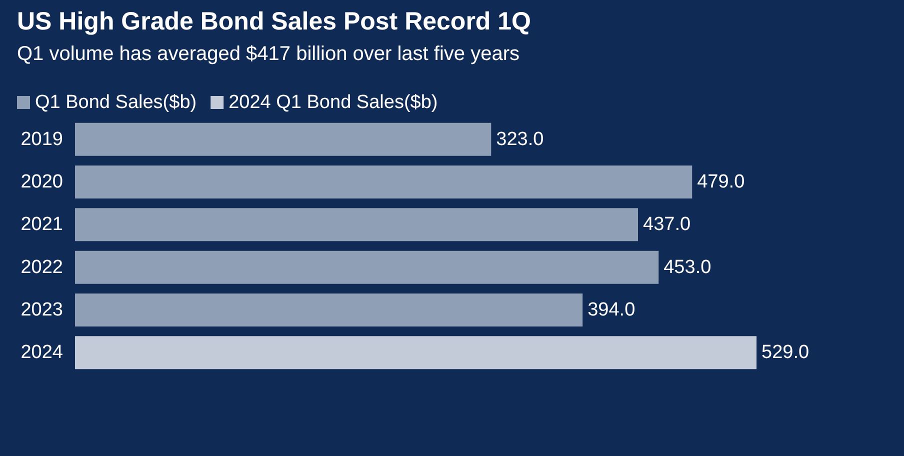 The width and height of the screenshot is (904, 456). I want to click on y-tick-label: 2020, so click(41, 182).